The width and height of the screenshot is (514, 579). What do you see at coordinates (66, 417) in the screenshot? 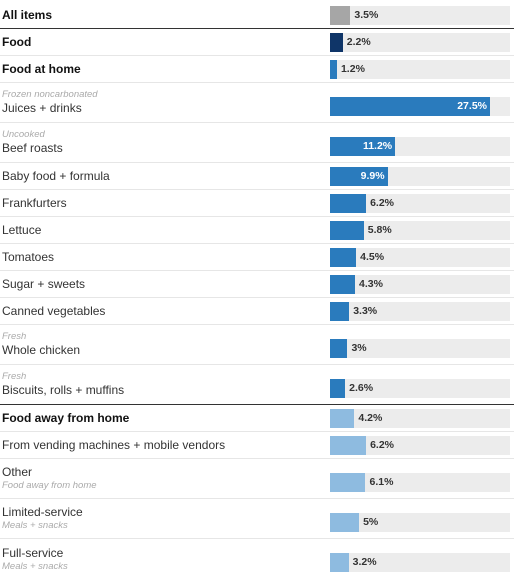
I see `row-label: Food away from home` at bounding box center [66, 417].